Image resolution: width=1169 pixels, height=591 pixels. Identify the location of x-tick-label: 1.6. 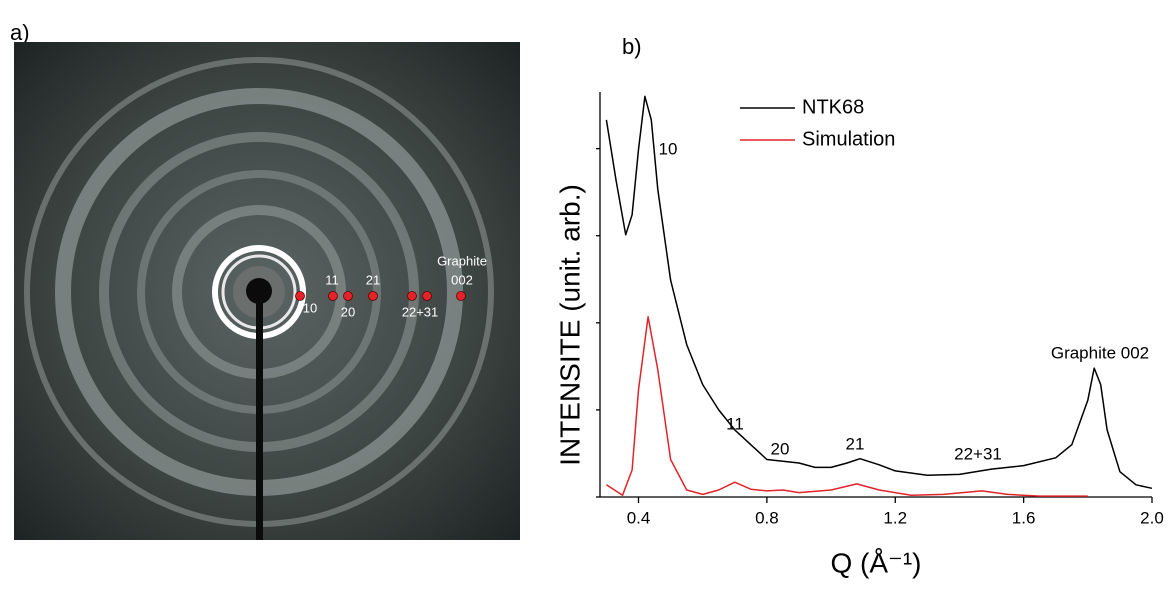
(1024, 517).